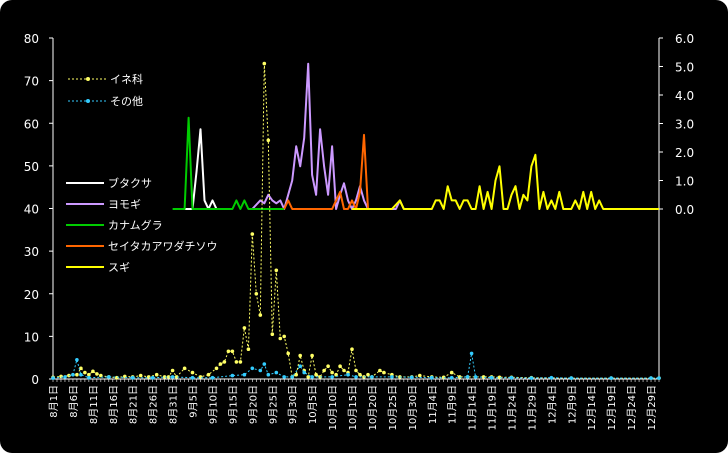 This screenshot has width=728, height=453. What do you see at coordinates (632, 407) in the screenshot?
I see `x-tick-label: 12月24日` at bounding box center [632, 407].